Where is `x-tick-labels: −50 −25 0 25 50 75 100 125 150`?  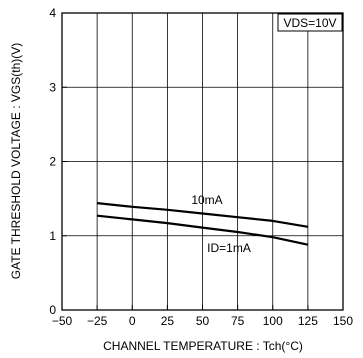
x-tick-labels: −50 −25 0 25 50 75 100 125 150 is located at coordinates (203, 321).